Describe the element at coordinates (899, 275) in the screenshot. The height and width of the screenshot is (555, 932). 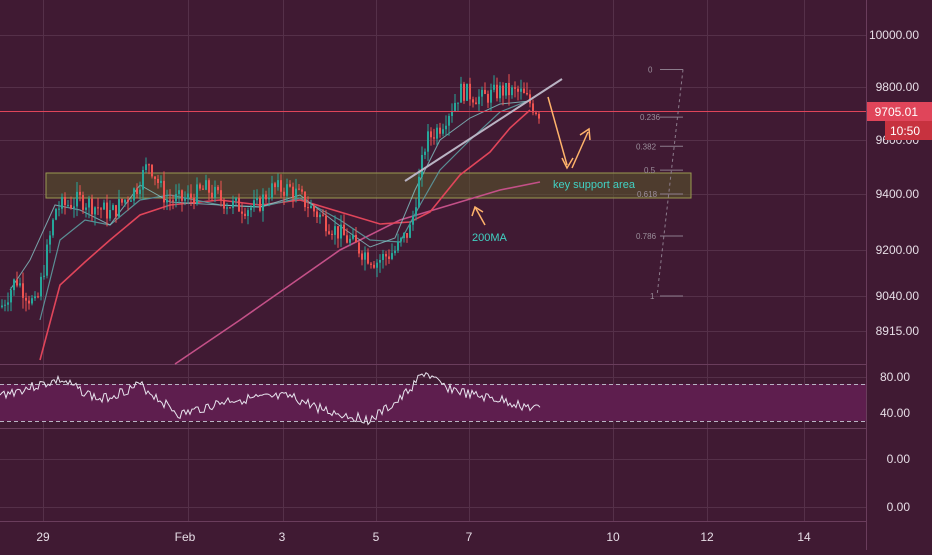
I see `price-axis-panel` at that location.